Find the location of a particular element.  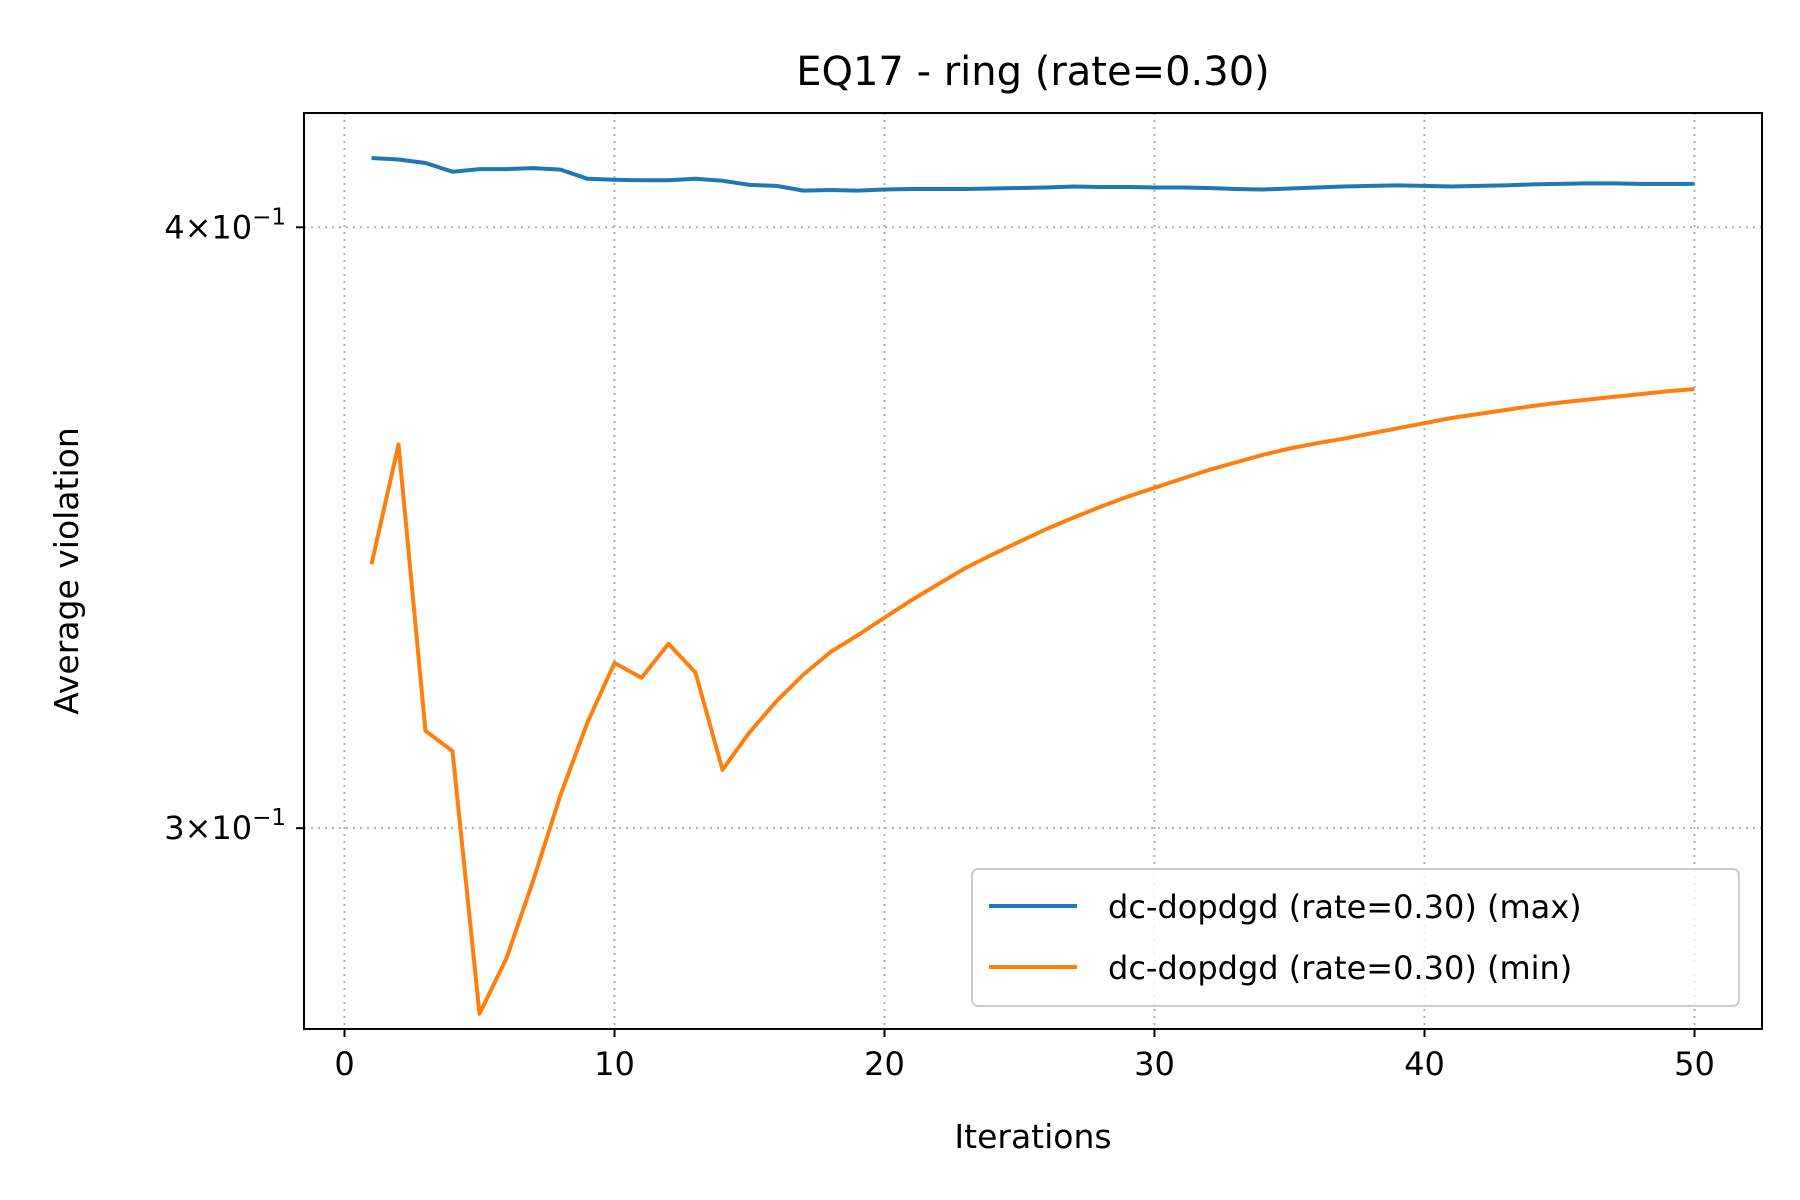

x-tick-label: 0 is located at coordinates (344, 1064).